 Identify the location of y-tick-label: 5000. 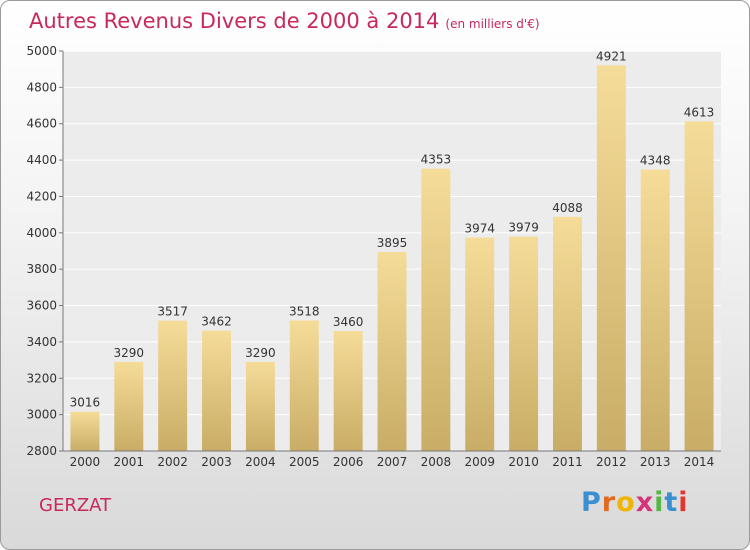
(41, 51).